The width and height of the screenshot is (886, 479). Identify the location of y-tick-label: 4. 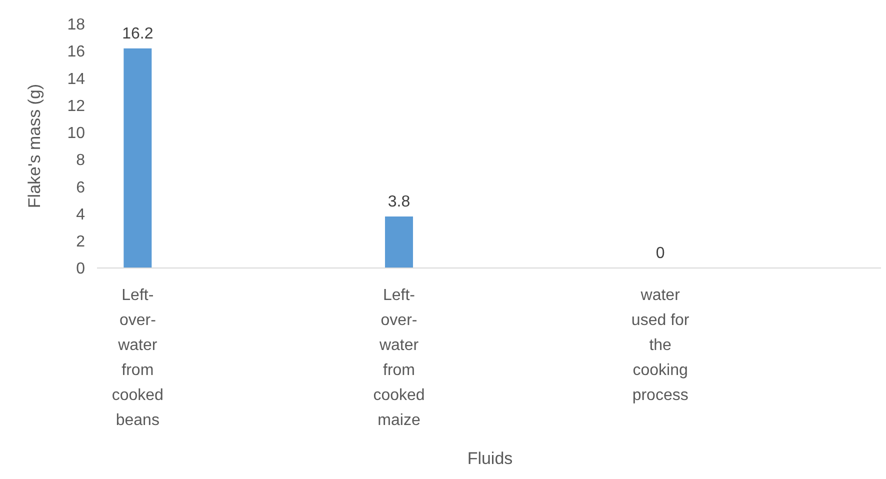
(81, 215).